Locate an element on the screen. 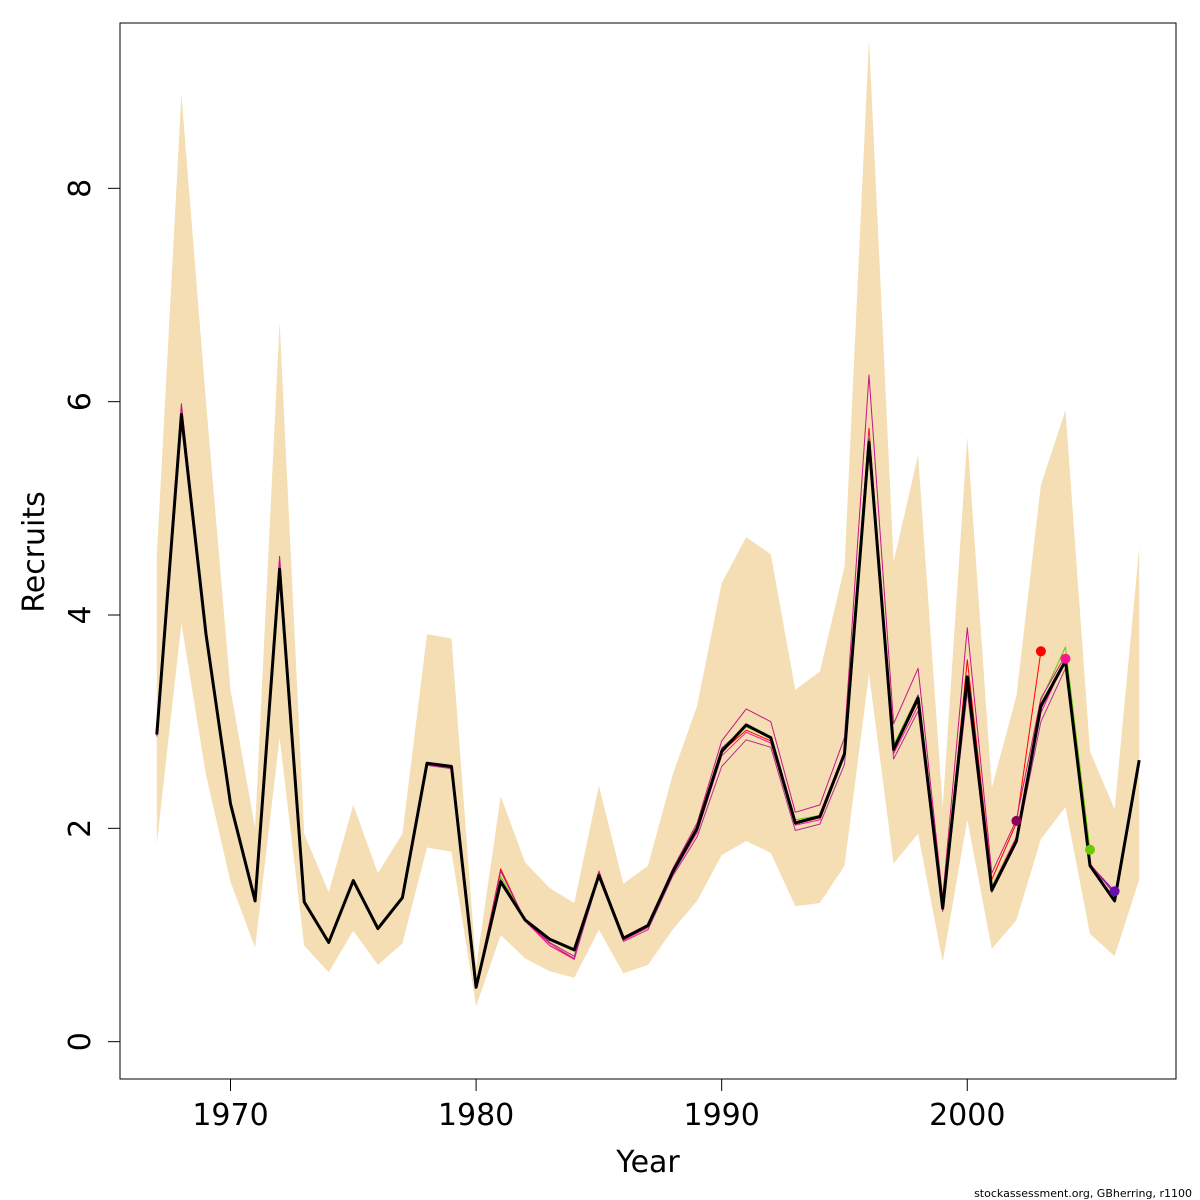  y-tick-label-6: 6 is located at coordinates (80, 401).